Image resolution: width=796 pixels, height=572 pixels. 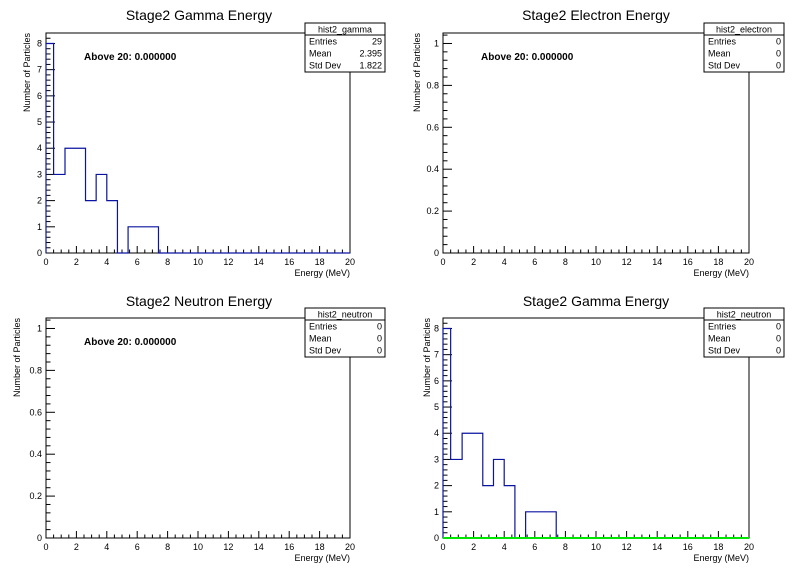 I want to click on stats-value: 29, so click(x=377, y=42).